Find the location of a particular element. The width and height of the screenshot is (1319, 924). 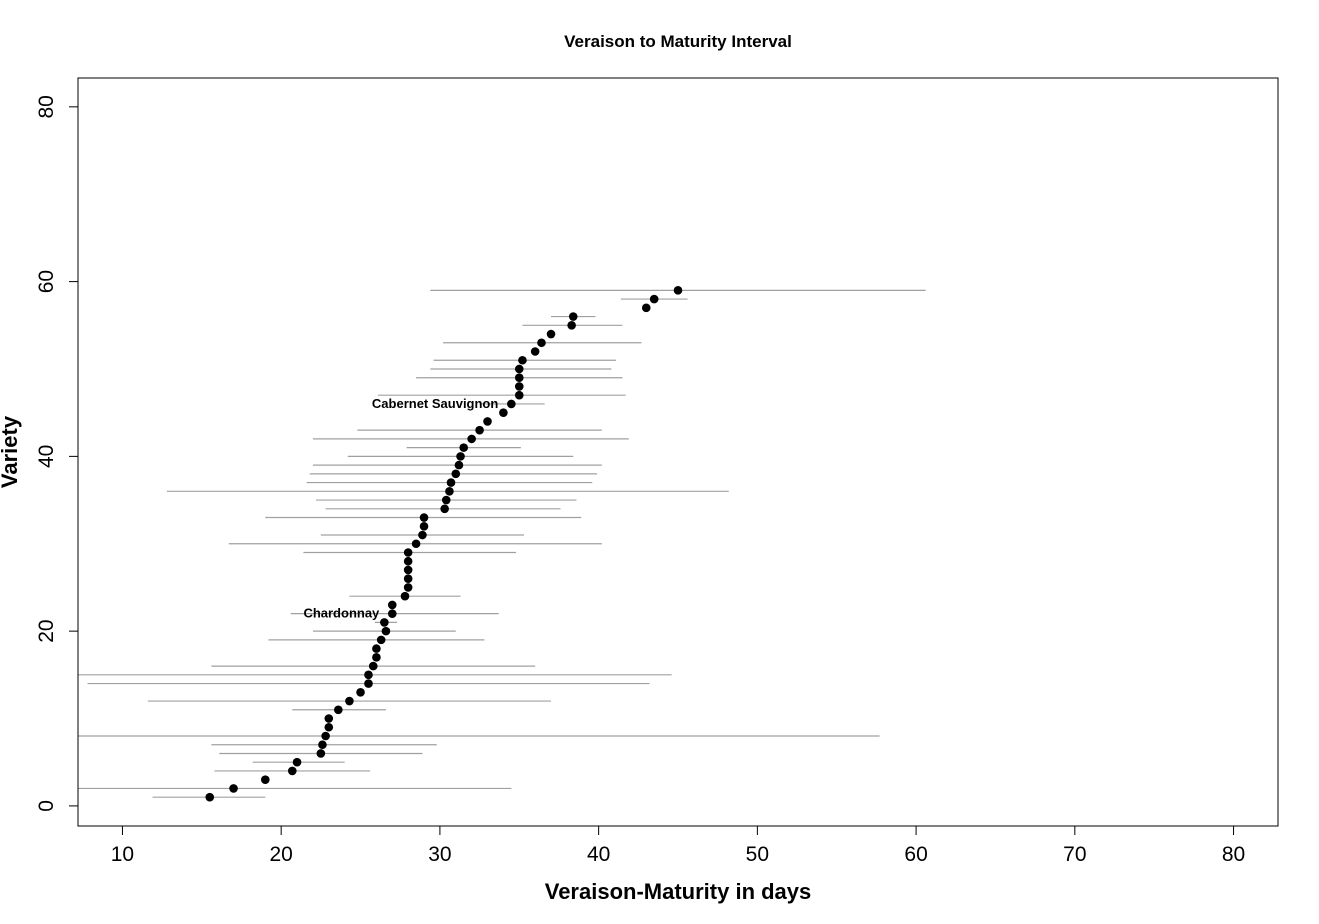

y-axis-label: Variety is located at coordinates (11, 451).